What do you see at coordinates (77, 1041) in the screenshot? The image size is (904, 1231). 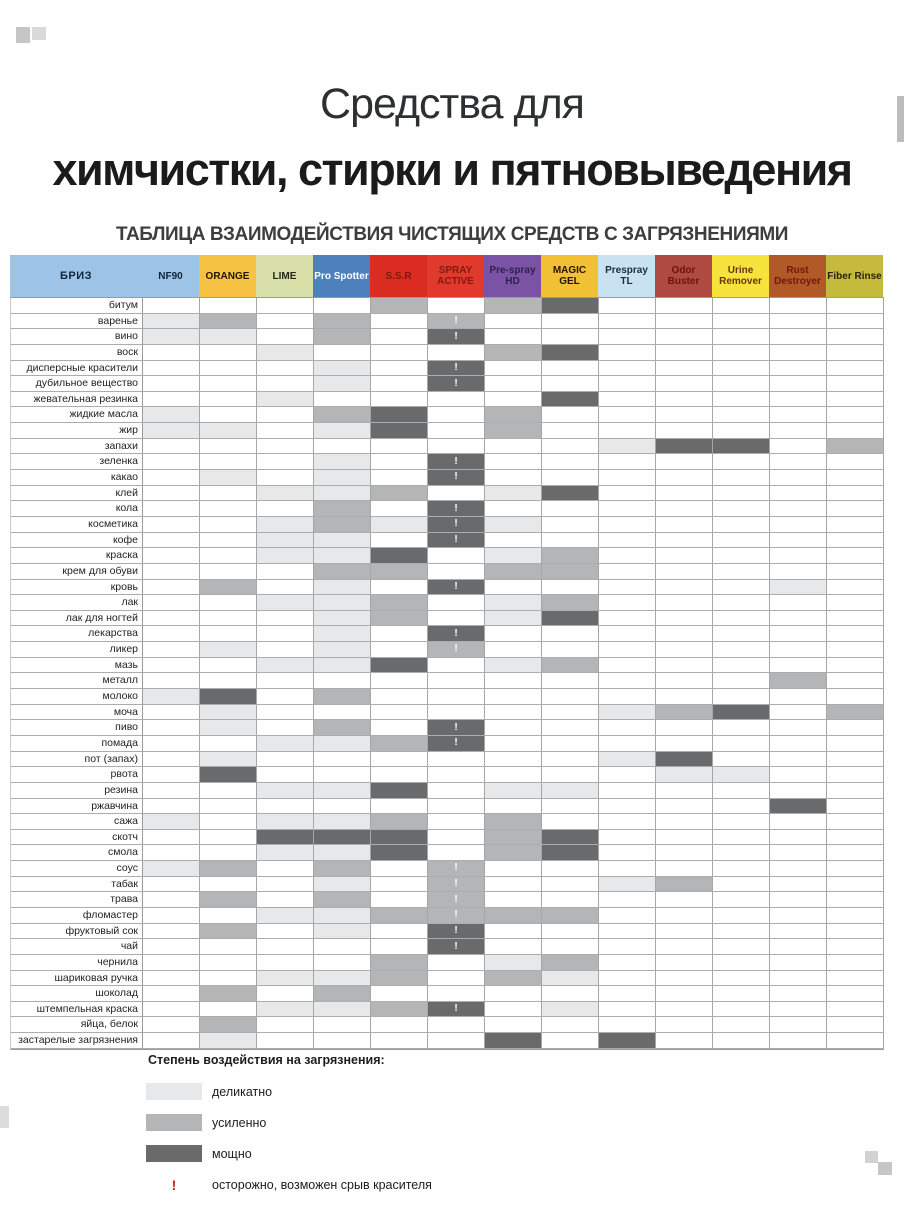 I see `row-label: застарелые загрязнения` at bounding box center [77, 1041].